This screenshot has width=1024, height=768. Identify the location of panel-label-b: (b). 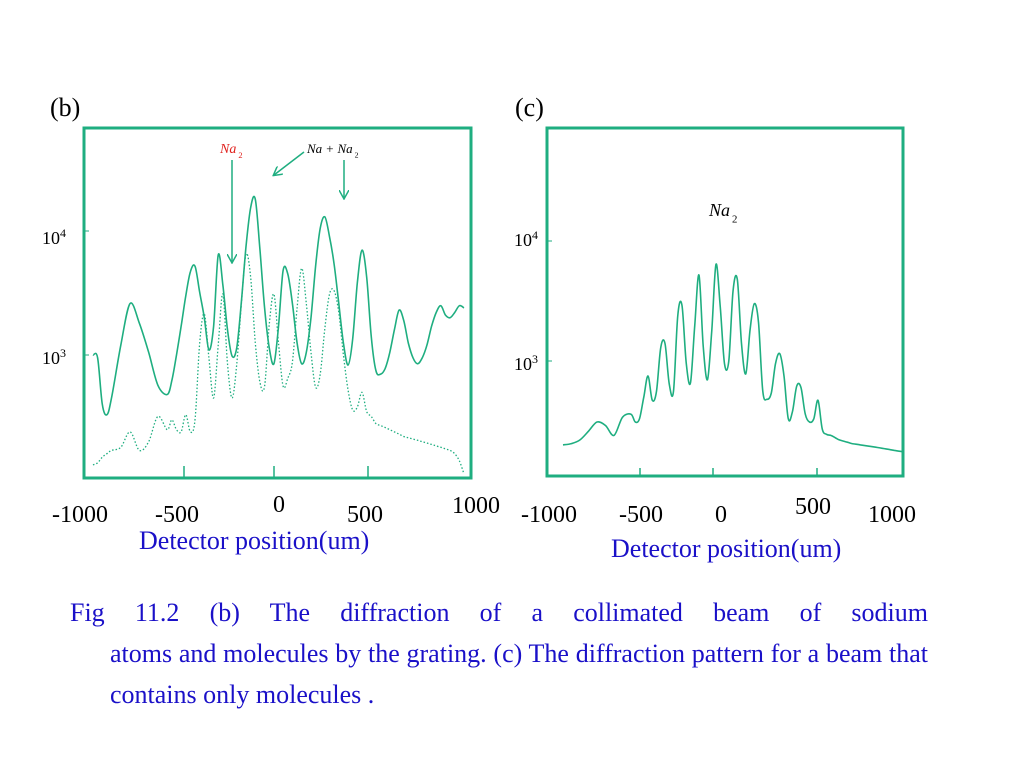
(65, 107).